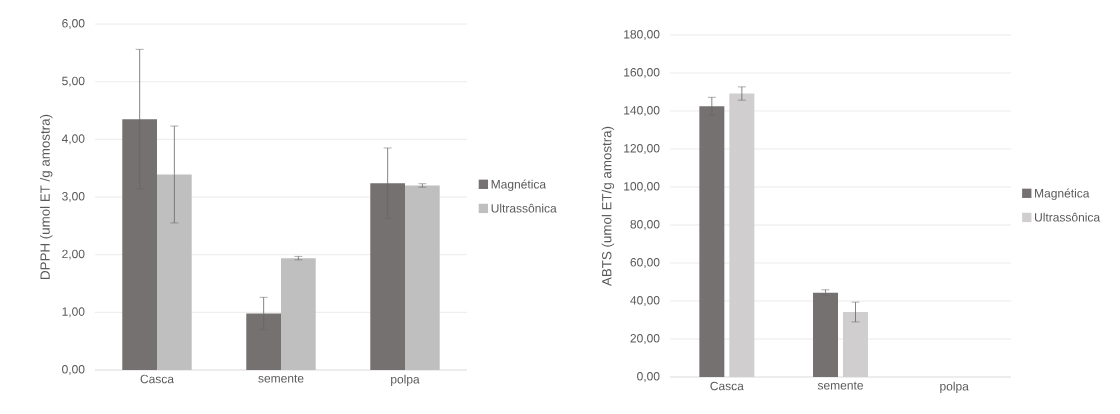 The image size is (1120, 414). What do you see at coordinates (73, 139) in the screenshot?
I see `y-tick-label: 4,00` at bounding box center [73, 139].